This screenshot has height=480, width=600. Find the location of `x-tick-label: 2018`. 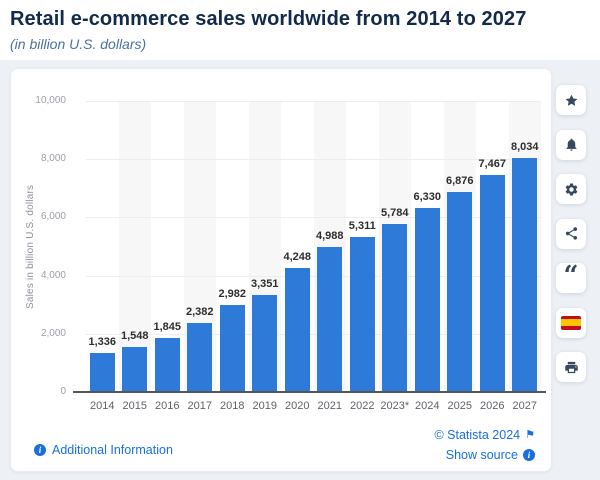

x-tick-label: 2018 is located at coordinates (232, 406).